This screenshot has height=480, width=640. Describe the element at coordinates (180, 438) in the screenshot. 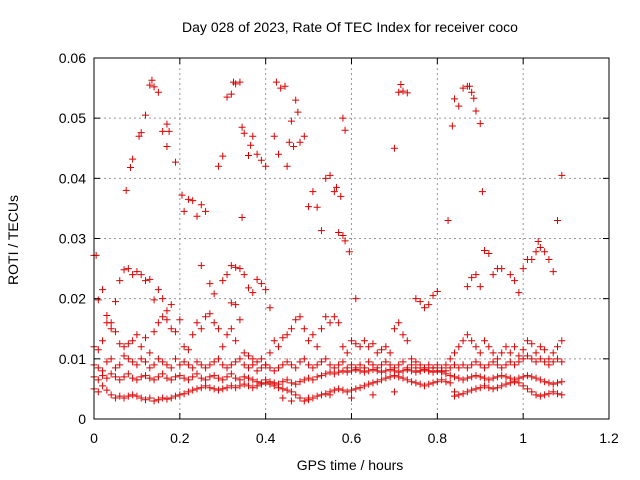

I see `x-tick-label: 0.2` at that location.